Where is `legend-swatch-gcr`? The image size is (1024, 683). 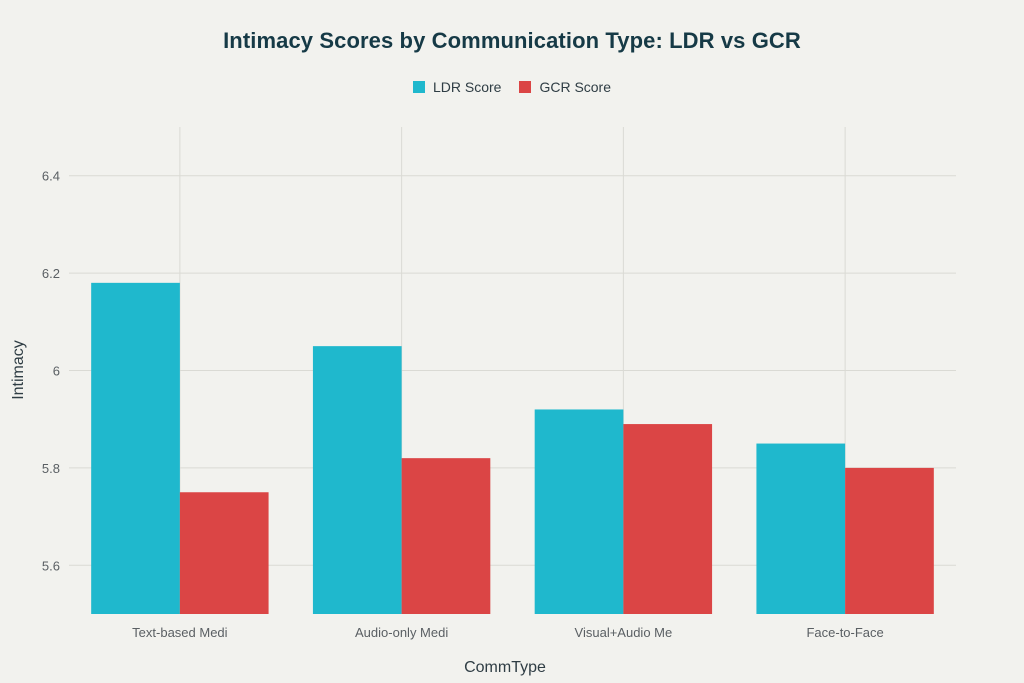 legend-swatch-gcr is located at coordinates (525, 87).